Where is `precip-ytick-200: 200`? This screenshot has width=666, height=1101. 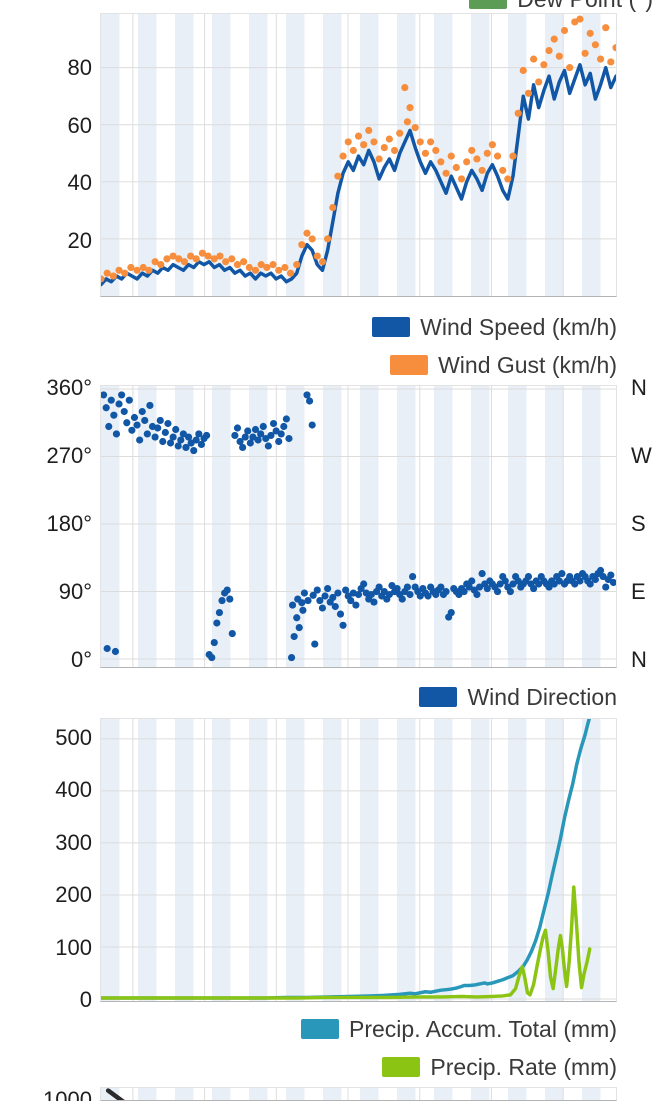 precip-ytick-200: 200 is located at coordinates (73, 894).